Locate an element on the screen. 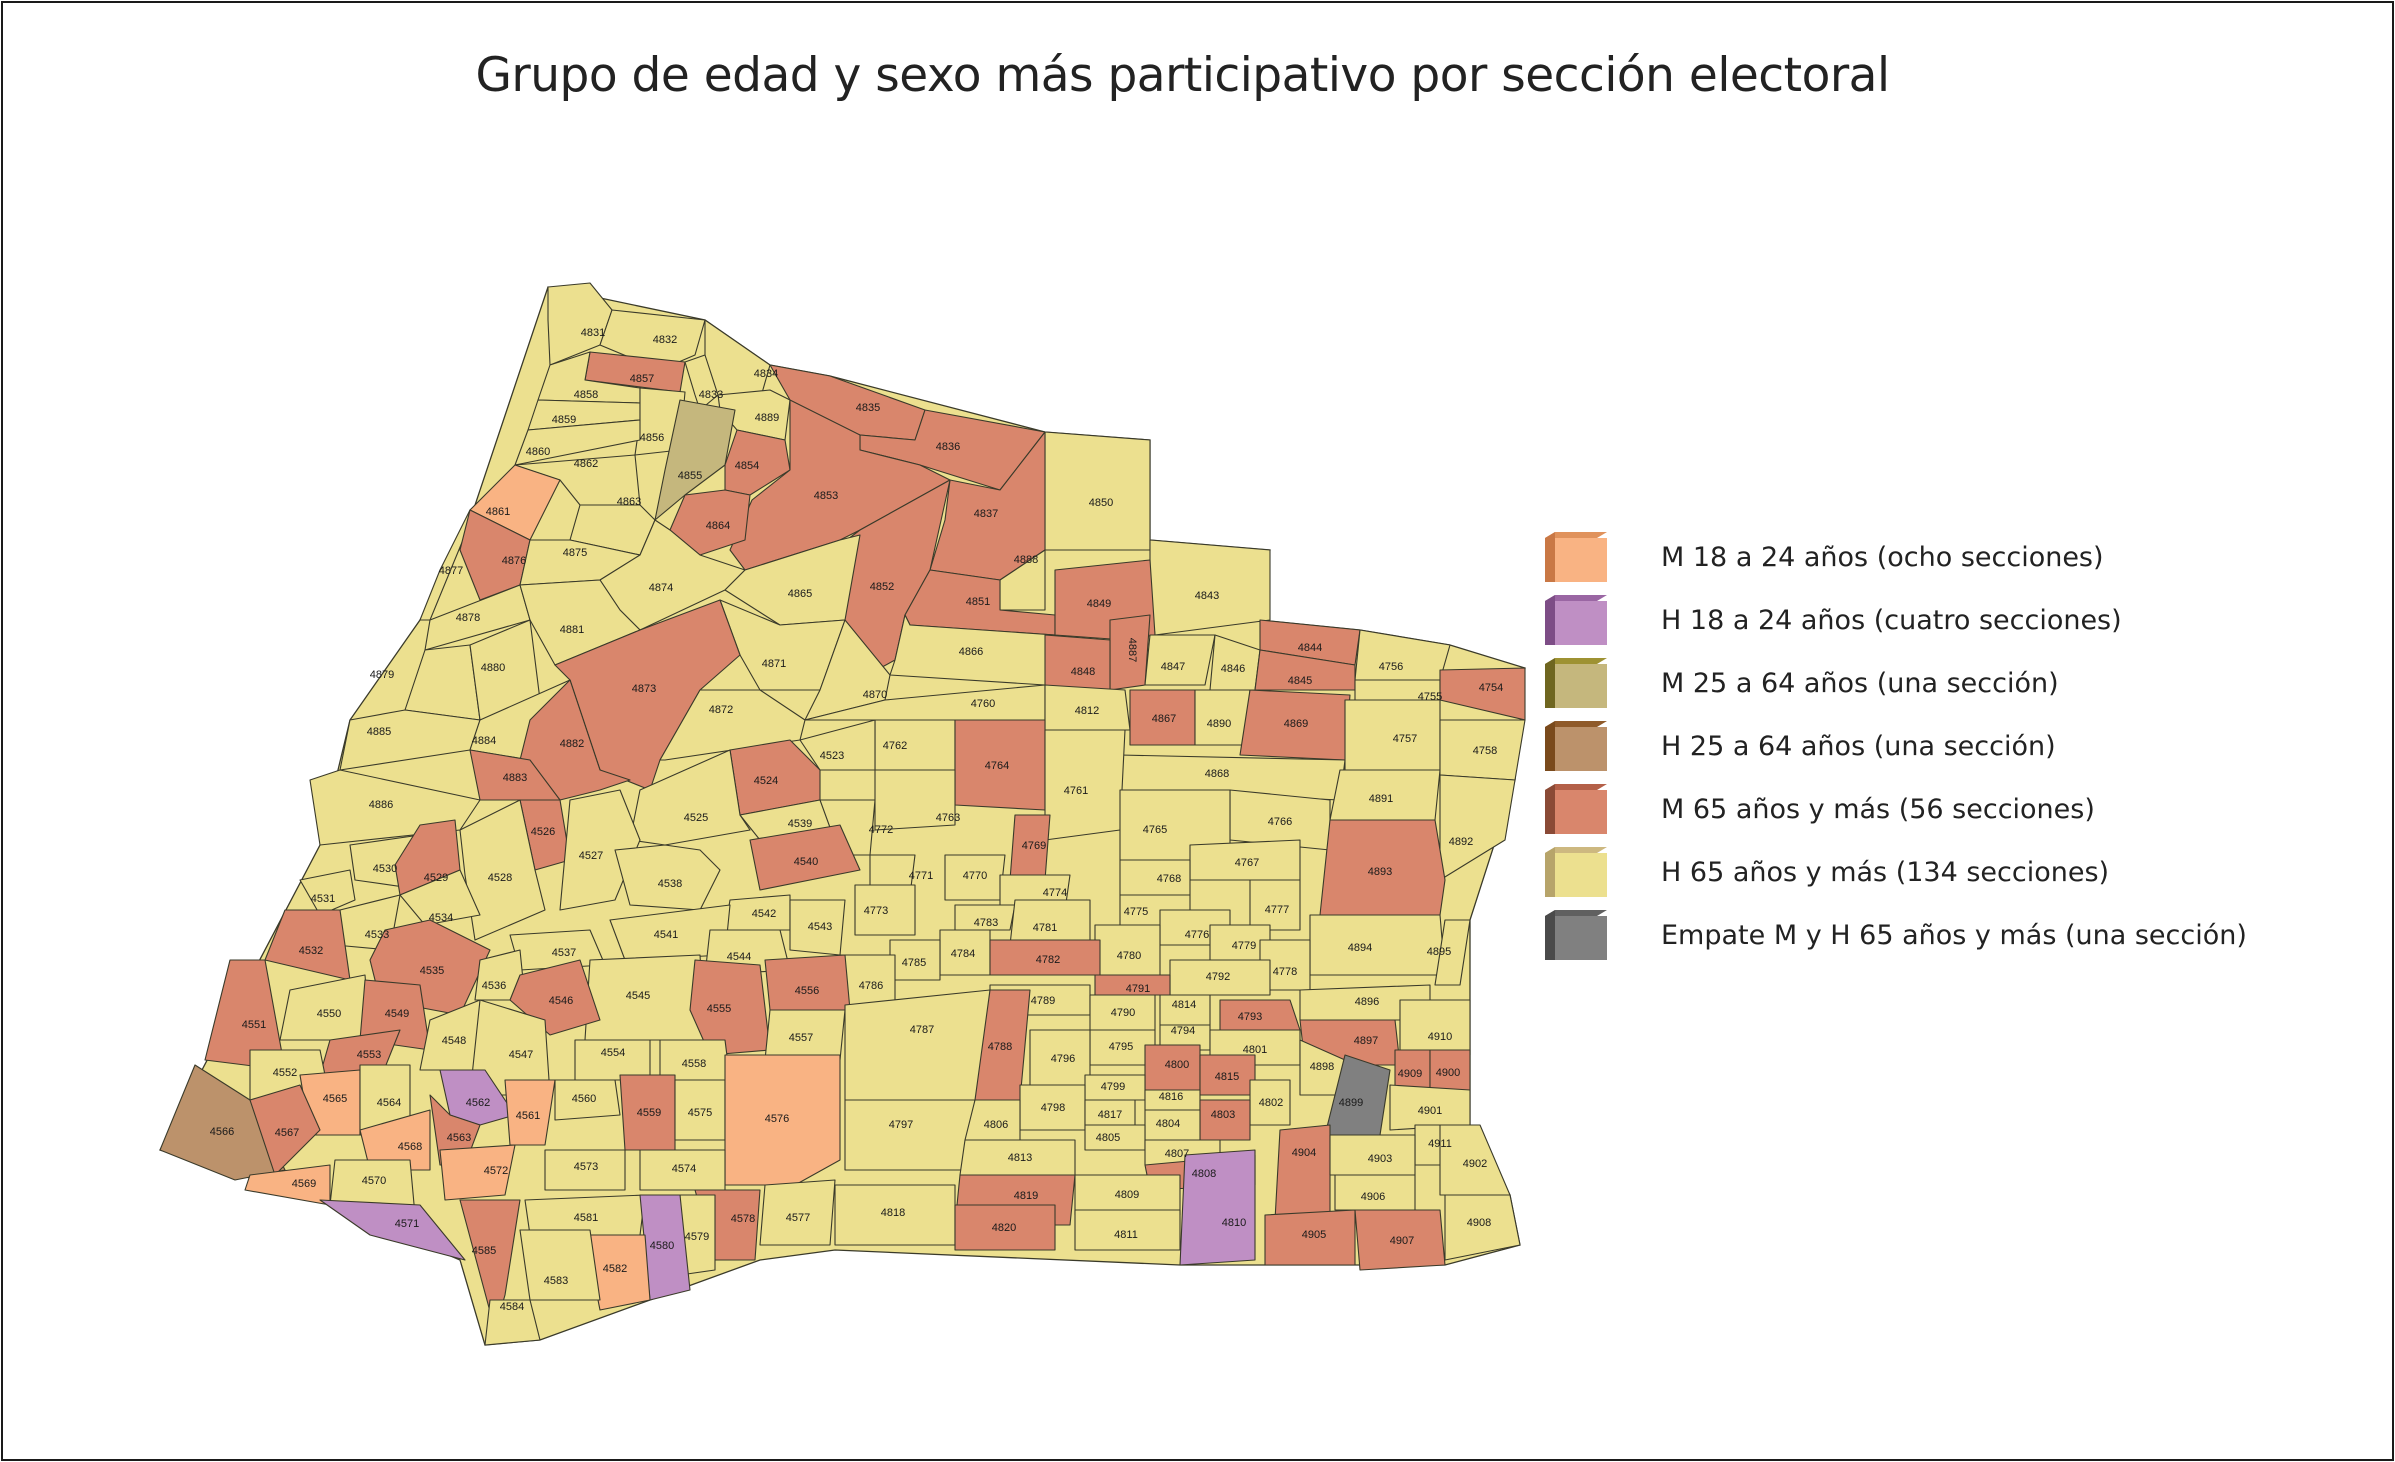 The width and height of the screenshot is (2395, 1462). section-label: 4897 is located at coordinates (1366, 1041).